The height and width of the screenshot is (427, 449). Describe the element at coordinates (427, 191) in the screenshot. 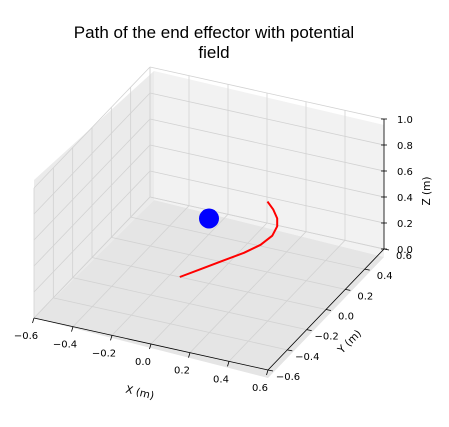

I see `z-axis-label: Z (m)` at that location.